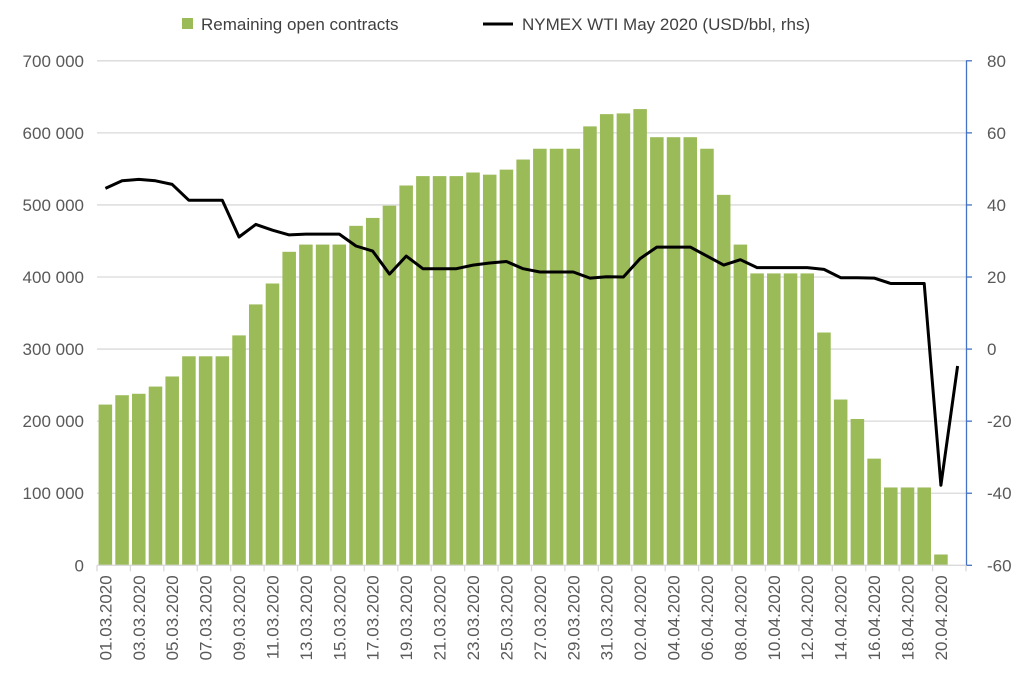 This screenshot has width=1024, height=685. I want to click on left-axis-tick-label: 100 000, so click(53, 493).